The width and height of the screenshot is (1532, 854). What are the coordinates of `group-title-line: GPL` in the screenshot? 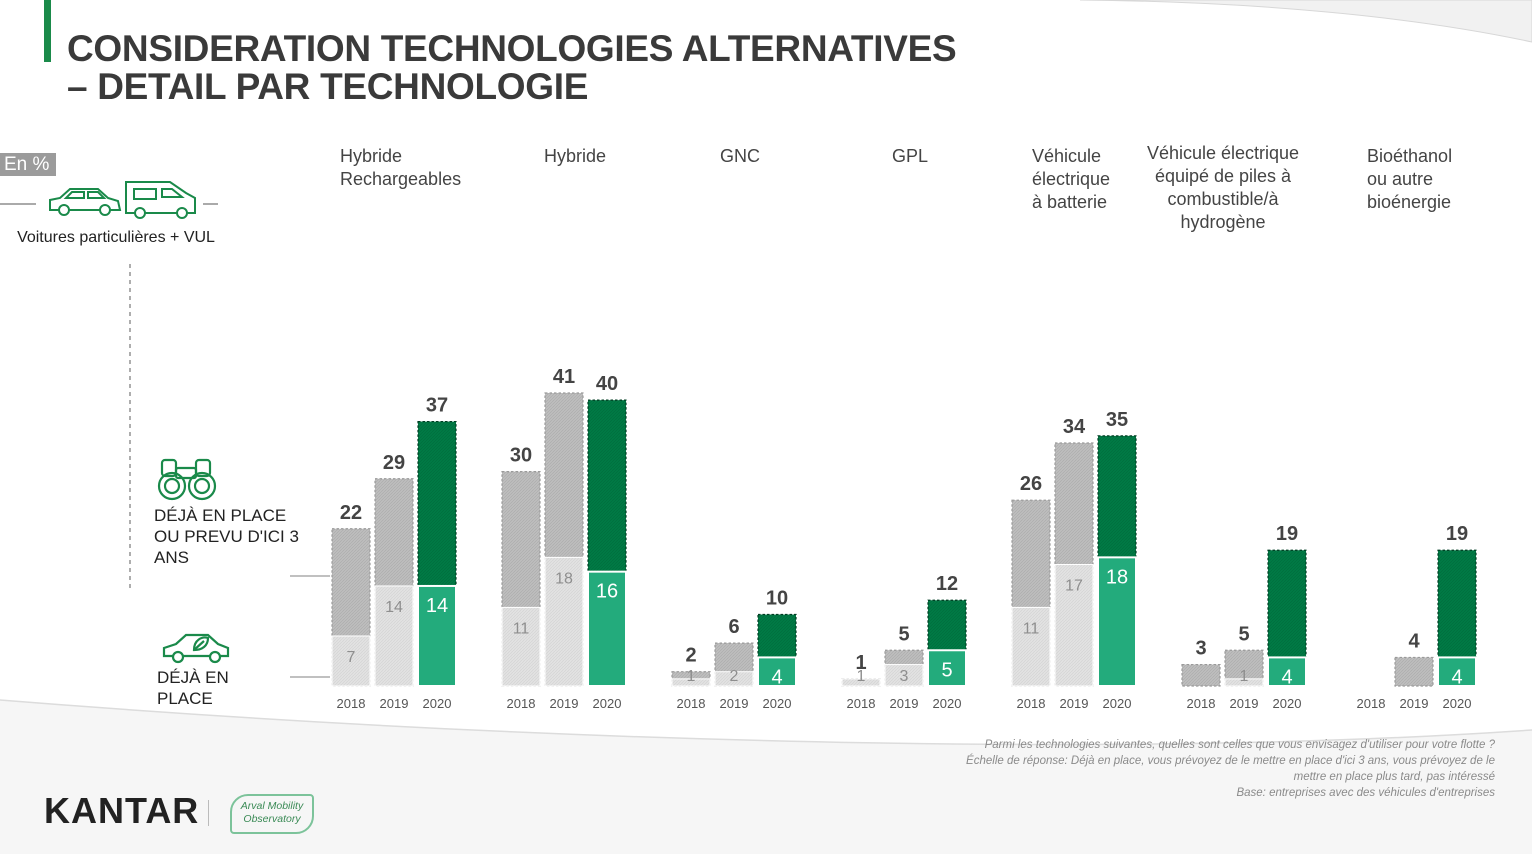 It's located at (910, 156).